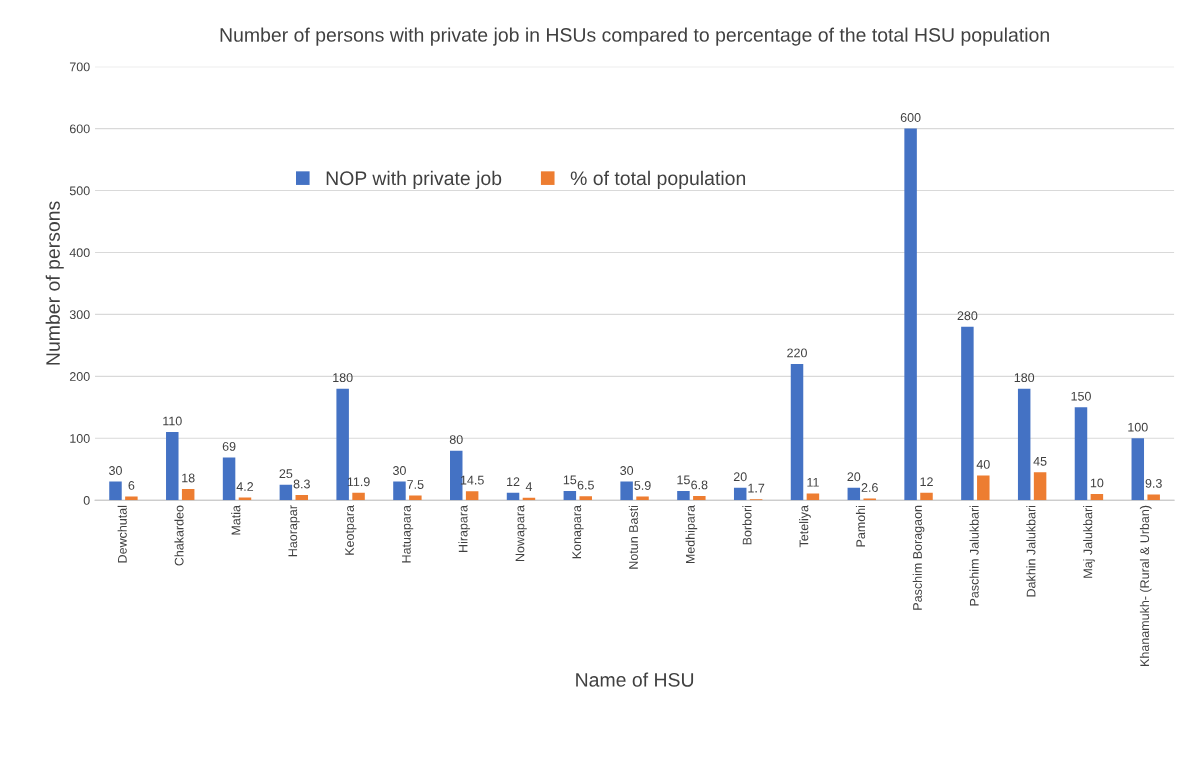 The height and width of the screenshot is (784, 1203). Describe the element at coordinates (286, 474) in the screenshot. I see `data-label: 25` at that location.